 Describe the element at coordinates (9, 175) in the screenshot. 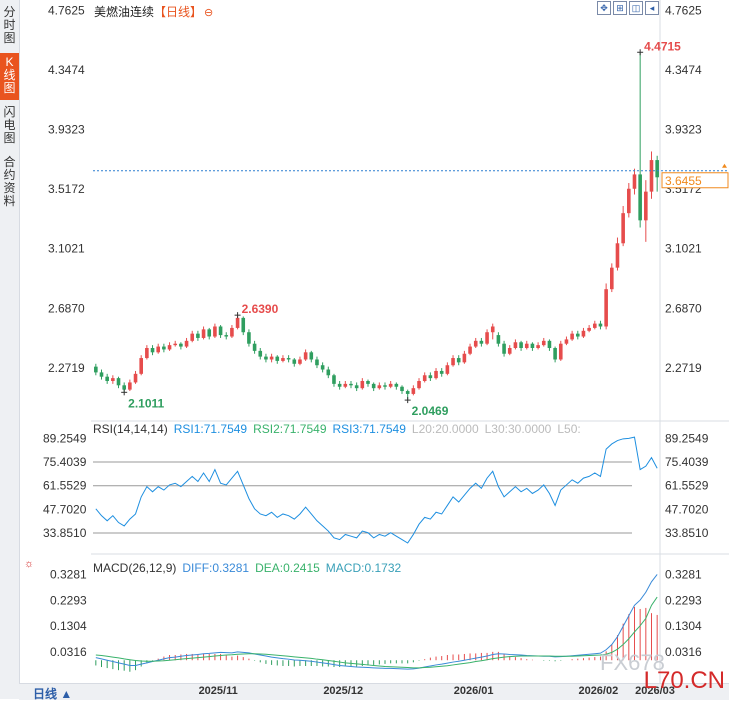

I see `sidebar-tab-char: 约` at that location.